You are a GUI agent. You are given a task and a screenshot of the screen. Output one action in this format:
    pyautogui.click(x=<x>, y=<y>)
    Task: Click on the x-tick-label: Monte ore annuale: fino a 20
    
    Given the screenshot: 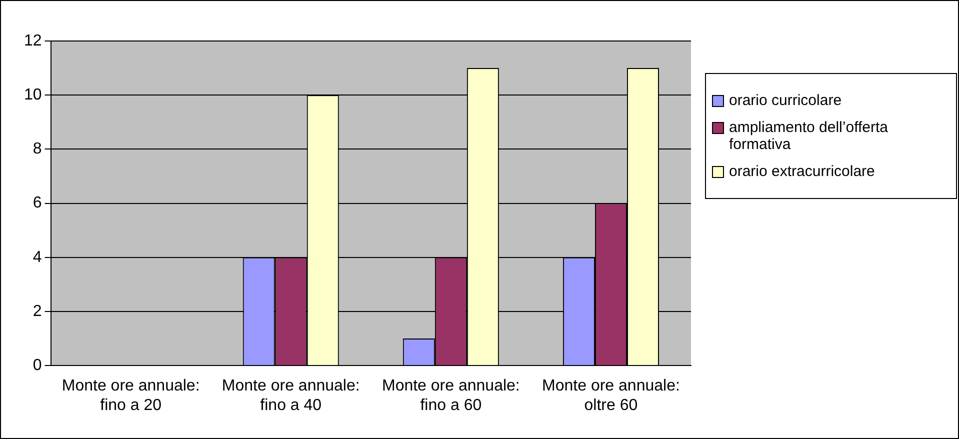 What is the action you would take?
    pyautogui.click(x=131, y=396)
    